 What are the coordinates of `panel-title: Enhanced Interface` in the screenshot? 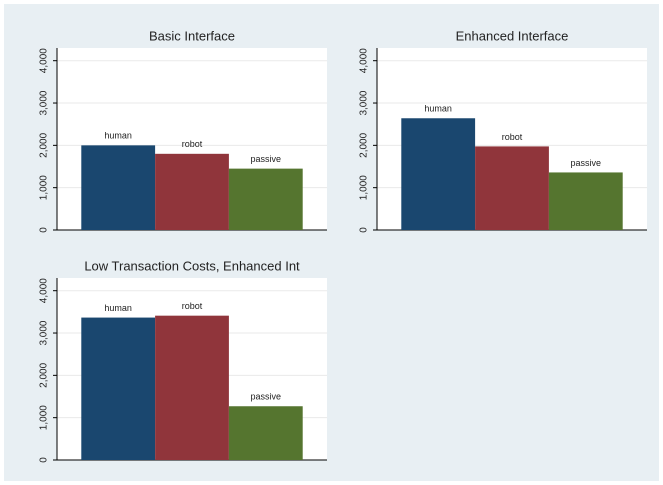 It's located at (512, 35).